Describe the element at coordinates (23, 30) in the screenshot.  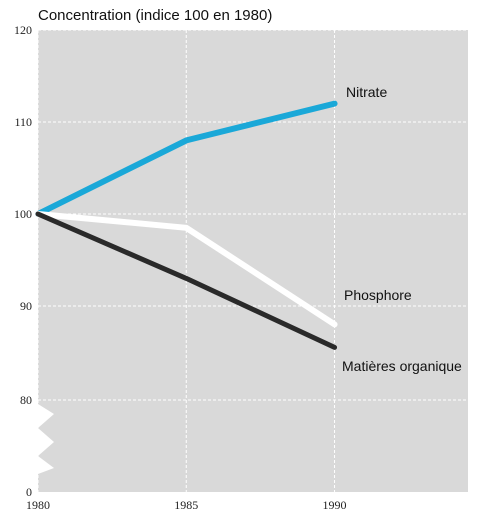
I see `y-tick-label: 120` at that location.